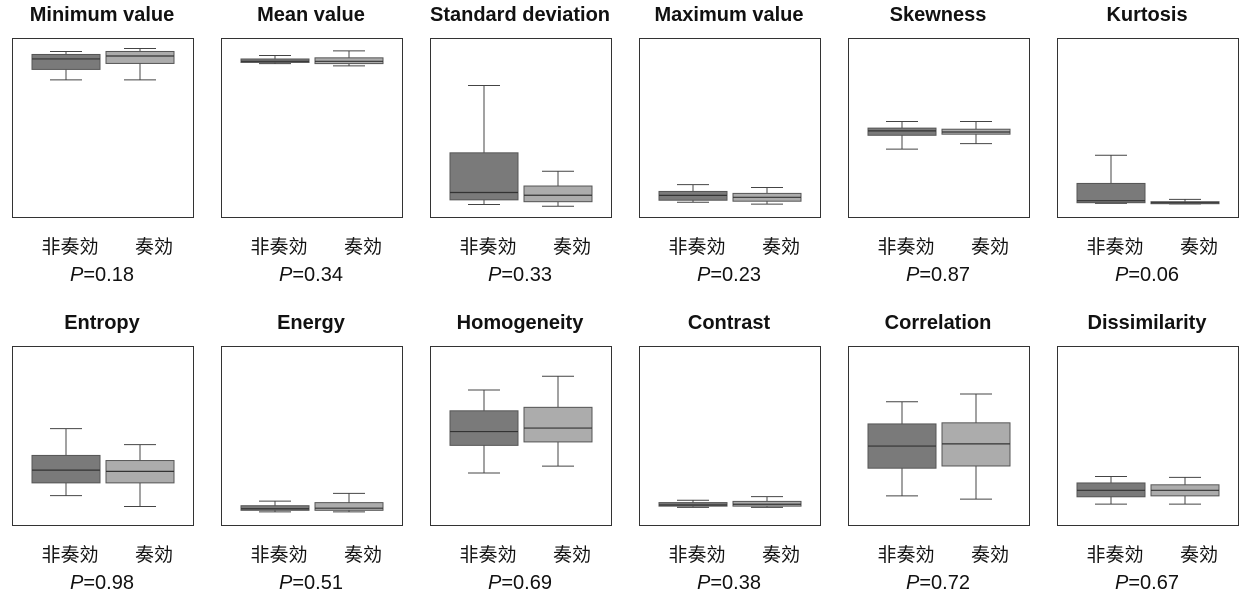 The width and height of the screenshot is (1252, 610). I want to click on boxplot-panel: Dissimilarity 非奏効 奏効 P=0.67, so click(1147, 459).